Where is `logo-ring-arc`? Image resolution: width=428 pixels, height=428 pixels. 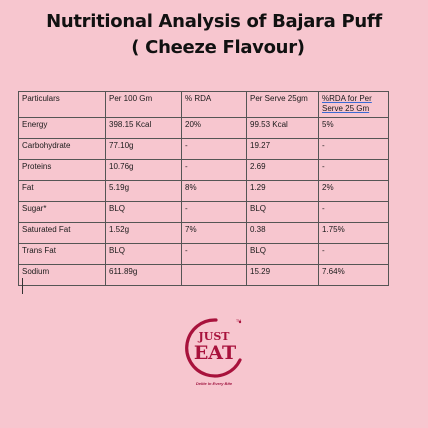 logo-ring-arc is located at coordinates (213, 348).